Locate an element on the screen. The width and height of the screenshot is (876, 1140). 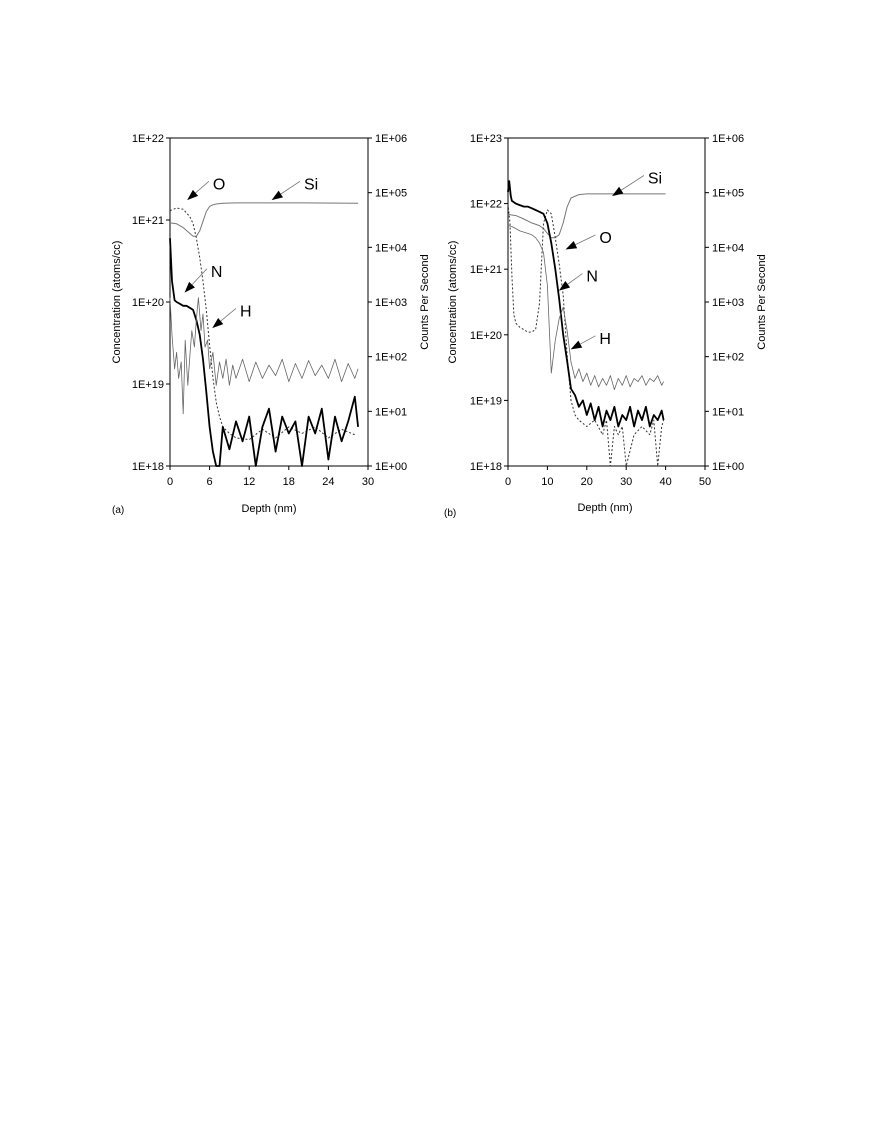
y-tick-label-b-5: 1E+23 is located at coordinates (486, 139).